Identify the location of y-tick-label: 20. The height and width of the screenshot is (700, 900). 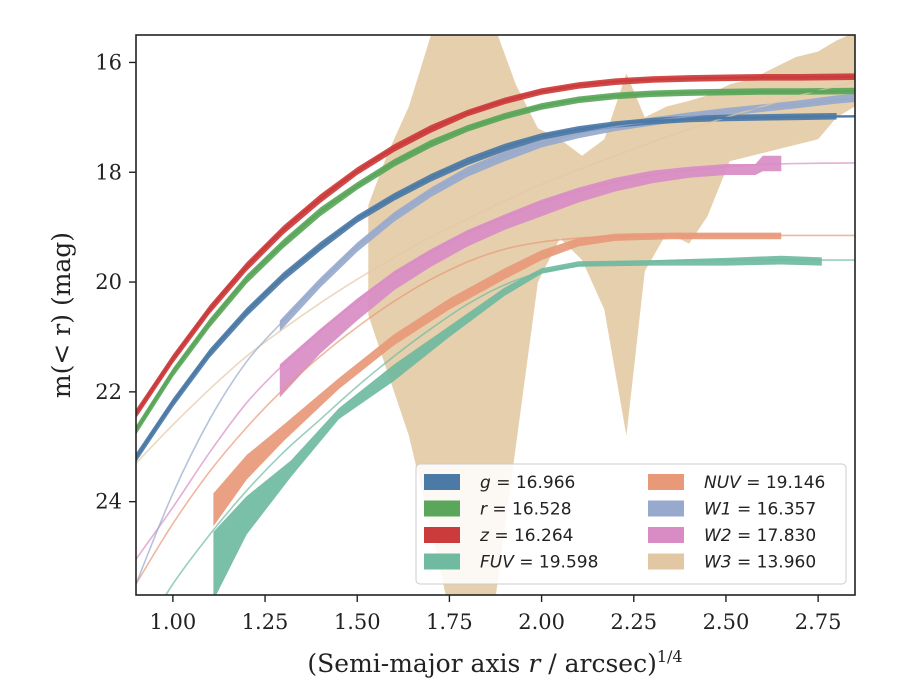
(108, 282).